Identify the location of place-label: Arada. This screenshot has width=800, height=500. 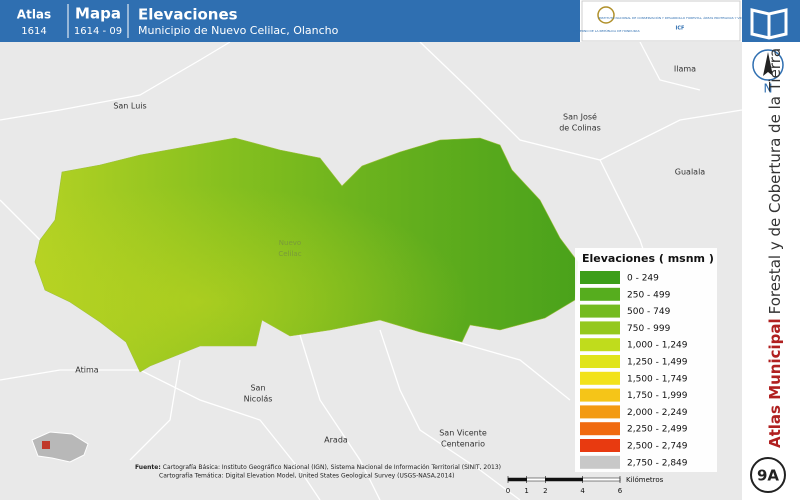
(336, 440).